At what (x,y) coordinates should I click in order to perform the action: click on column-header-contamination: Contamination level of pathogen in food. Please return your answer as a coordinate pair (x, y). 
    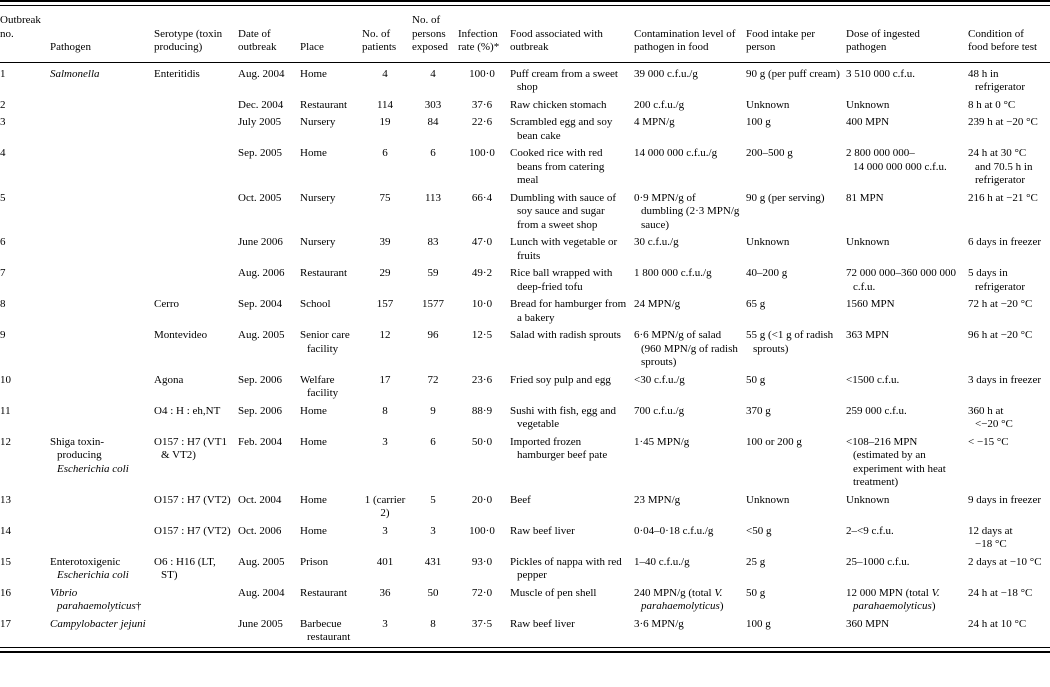
    Looking at the image, I should click on (690, 36).